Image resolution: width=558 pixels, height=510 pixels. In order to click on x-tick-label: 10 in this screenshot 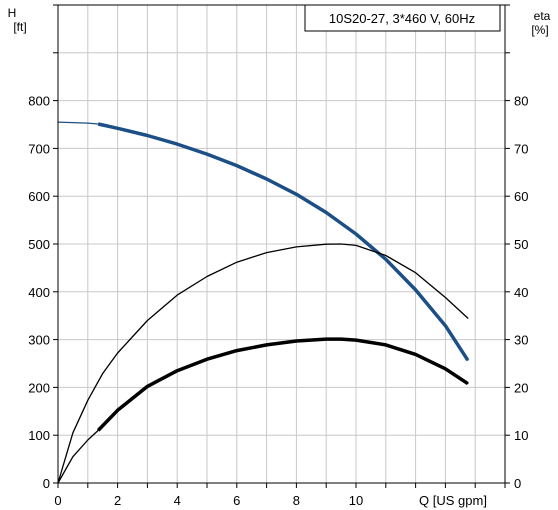, I will do `click(356, 500)`.